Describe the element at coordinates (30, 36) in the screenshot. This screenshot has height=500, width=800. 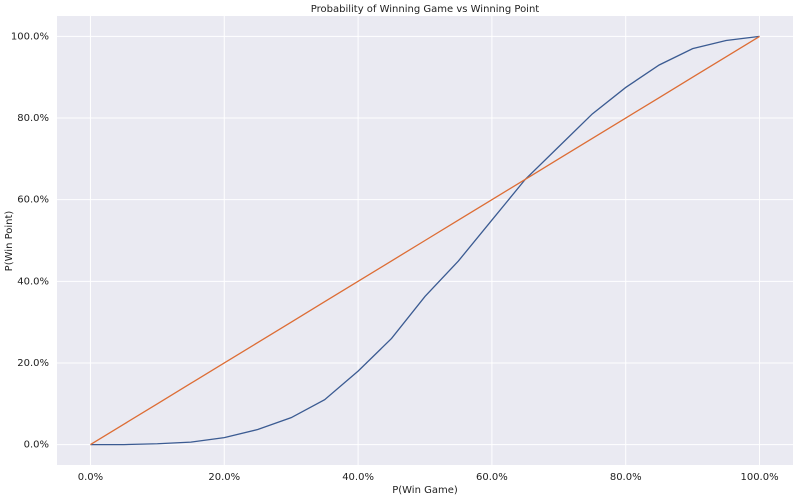
I see `y-tick-label: 100.0%` at that location.